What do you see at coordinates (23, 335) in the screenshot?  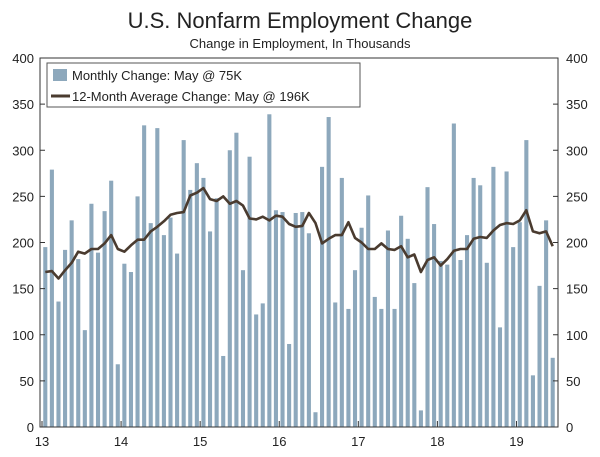 I see `y-tick-label-left: 100` at bounding box center [23, 335].